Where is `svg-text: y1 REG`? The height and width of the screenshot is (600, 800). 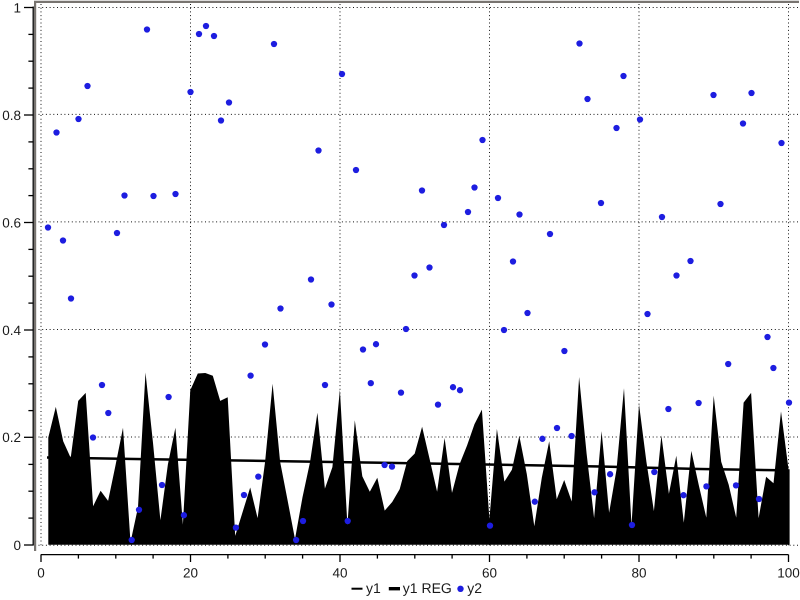 svg-text: y1 REG is located at coordinates (427, 588).